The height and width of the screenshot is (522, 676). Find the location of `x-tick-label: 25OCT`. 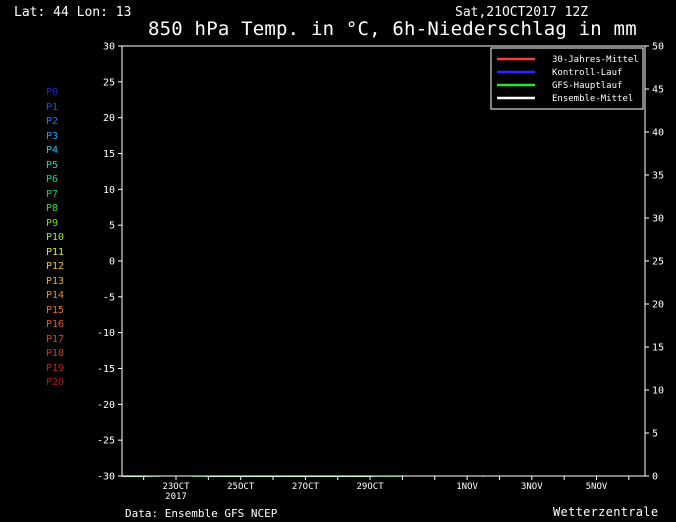

x-tick-label: 25OCT is located at coordinates (241, 487).